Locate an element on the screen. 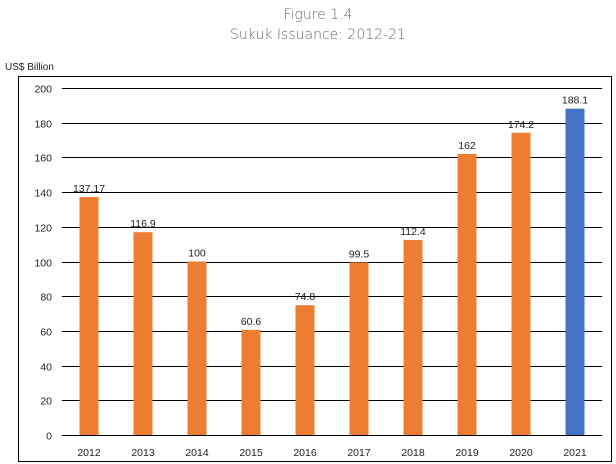 The width and height of the screenshot is (616, 464). chart-subtitle: Sukuk Issuance: 2012-21 is located at coordinates (318, 35).